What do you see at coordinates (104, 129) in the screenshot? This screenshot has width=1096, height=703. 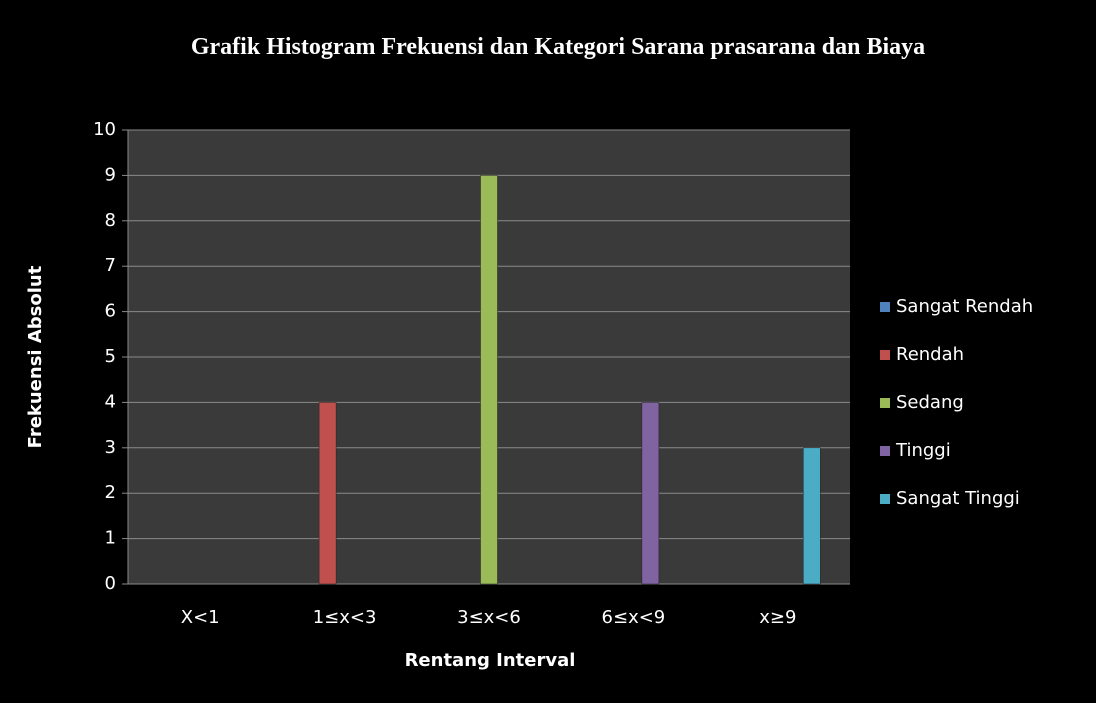 I see `y-tick-label: 10` at bounding box center [104, 129].